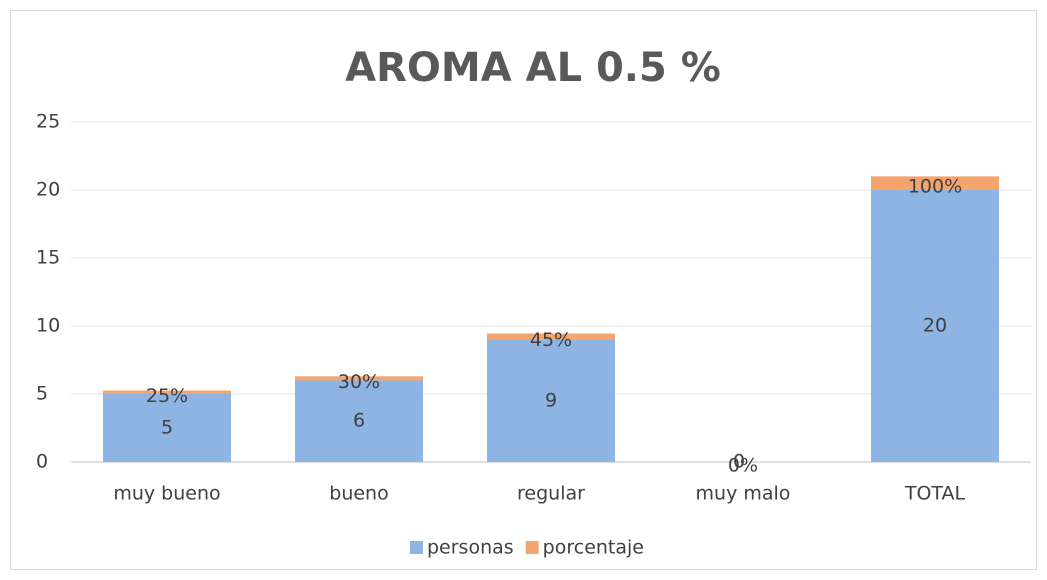 This screenshot has height=580, width=1047. What do you see at coordinates (359, 382) in the screenshot?
I see `data-label: 30%` at bounding box center [359, 382].